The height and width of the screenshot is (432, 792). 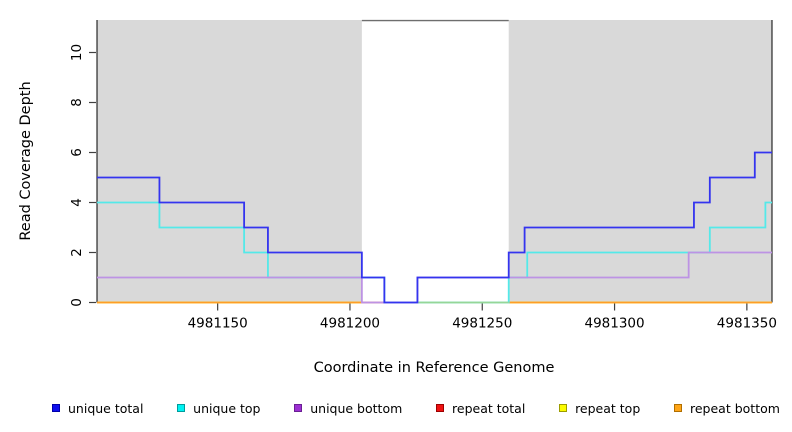 What do you see at coordinates (608, 408) in the screenshot?
I see `legend-label: repeat top` at bounding box center [608, 408].